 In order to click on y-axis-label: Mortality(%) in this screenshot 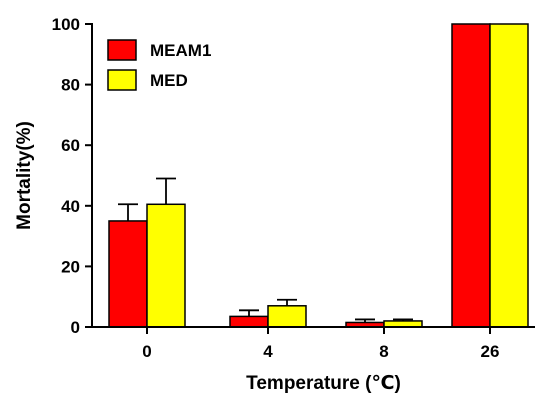, I will do `click(24, 175)`.